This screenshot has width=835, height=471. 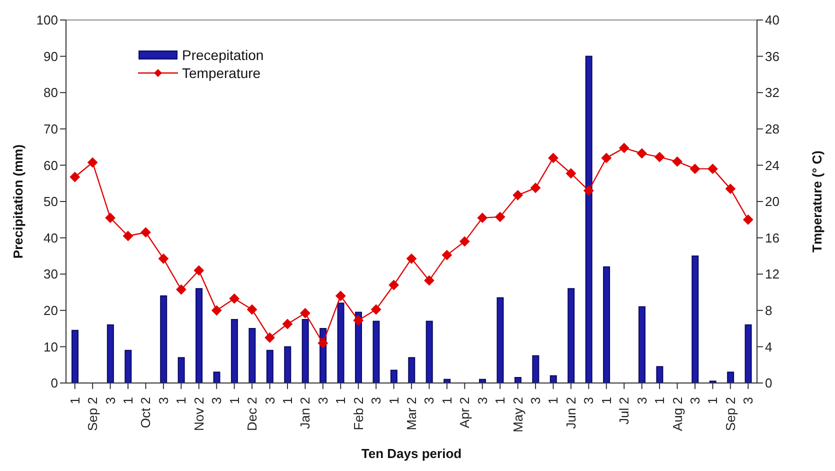 I want to click on x-tick-label: Jun 2, so click(x=570, y=413).